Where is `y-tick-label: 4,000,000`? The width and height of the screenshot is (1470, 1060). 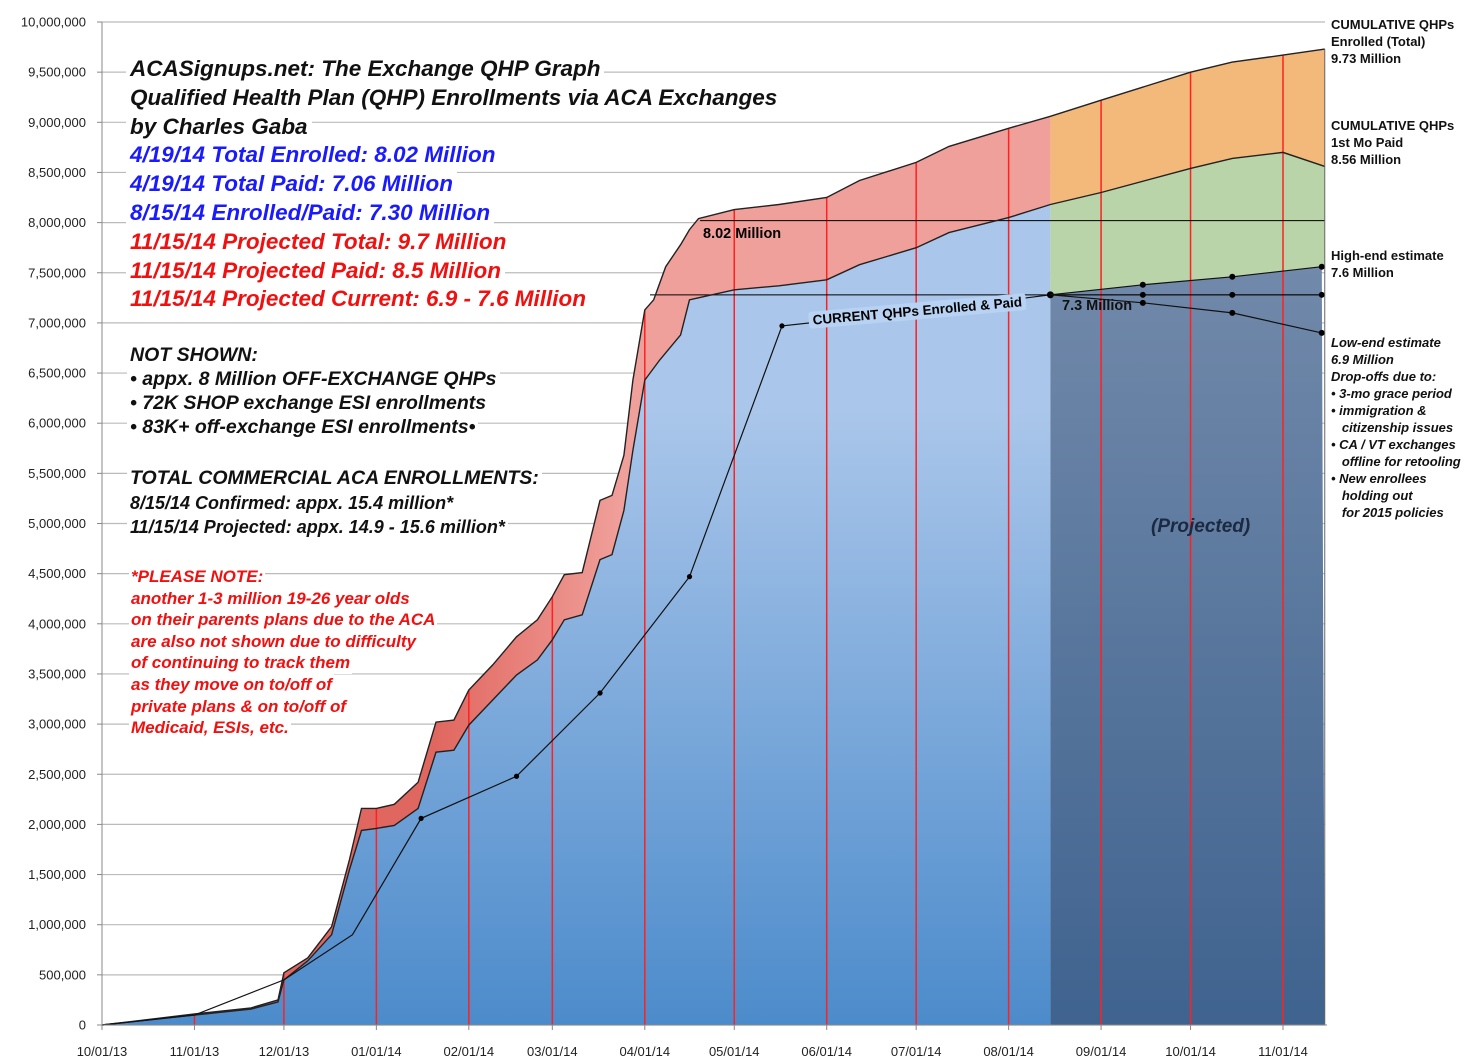
y-tick-label: 4,000,000 is located at coordinates (57, 623).